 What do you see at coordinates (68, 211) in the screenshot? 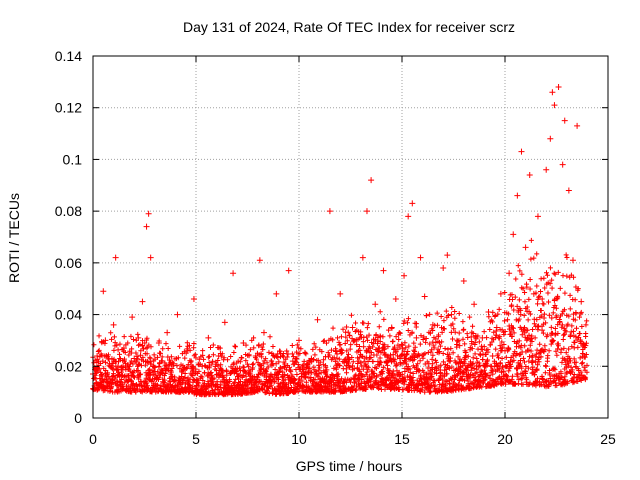
I see `y-tick-label: 0.08` at bounding box center [68, 211].